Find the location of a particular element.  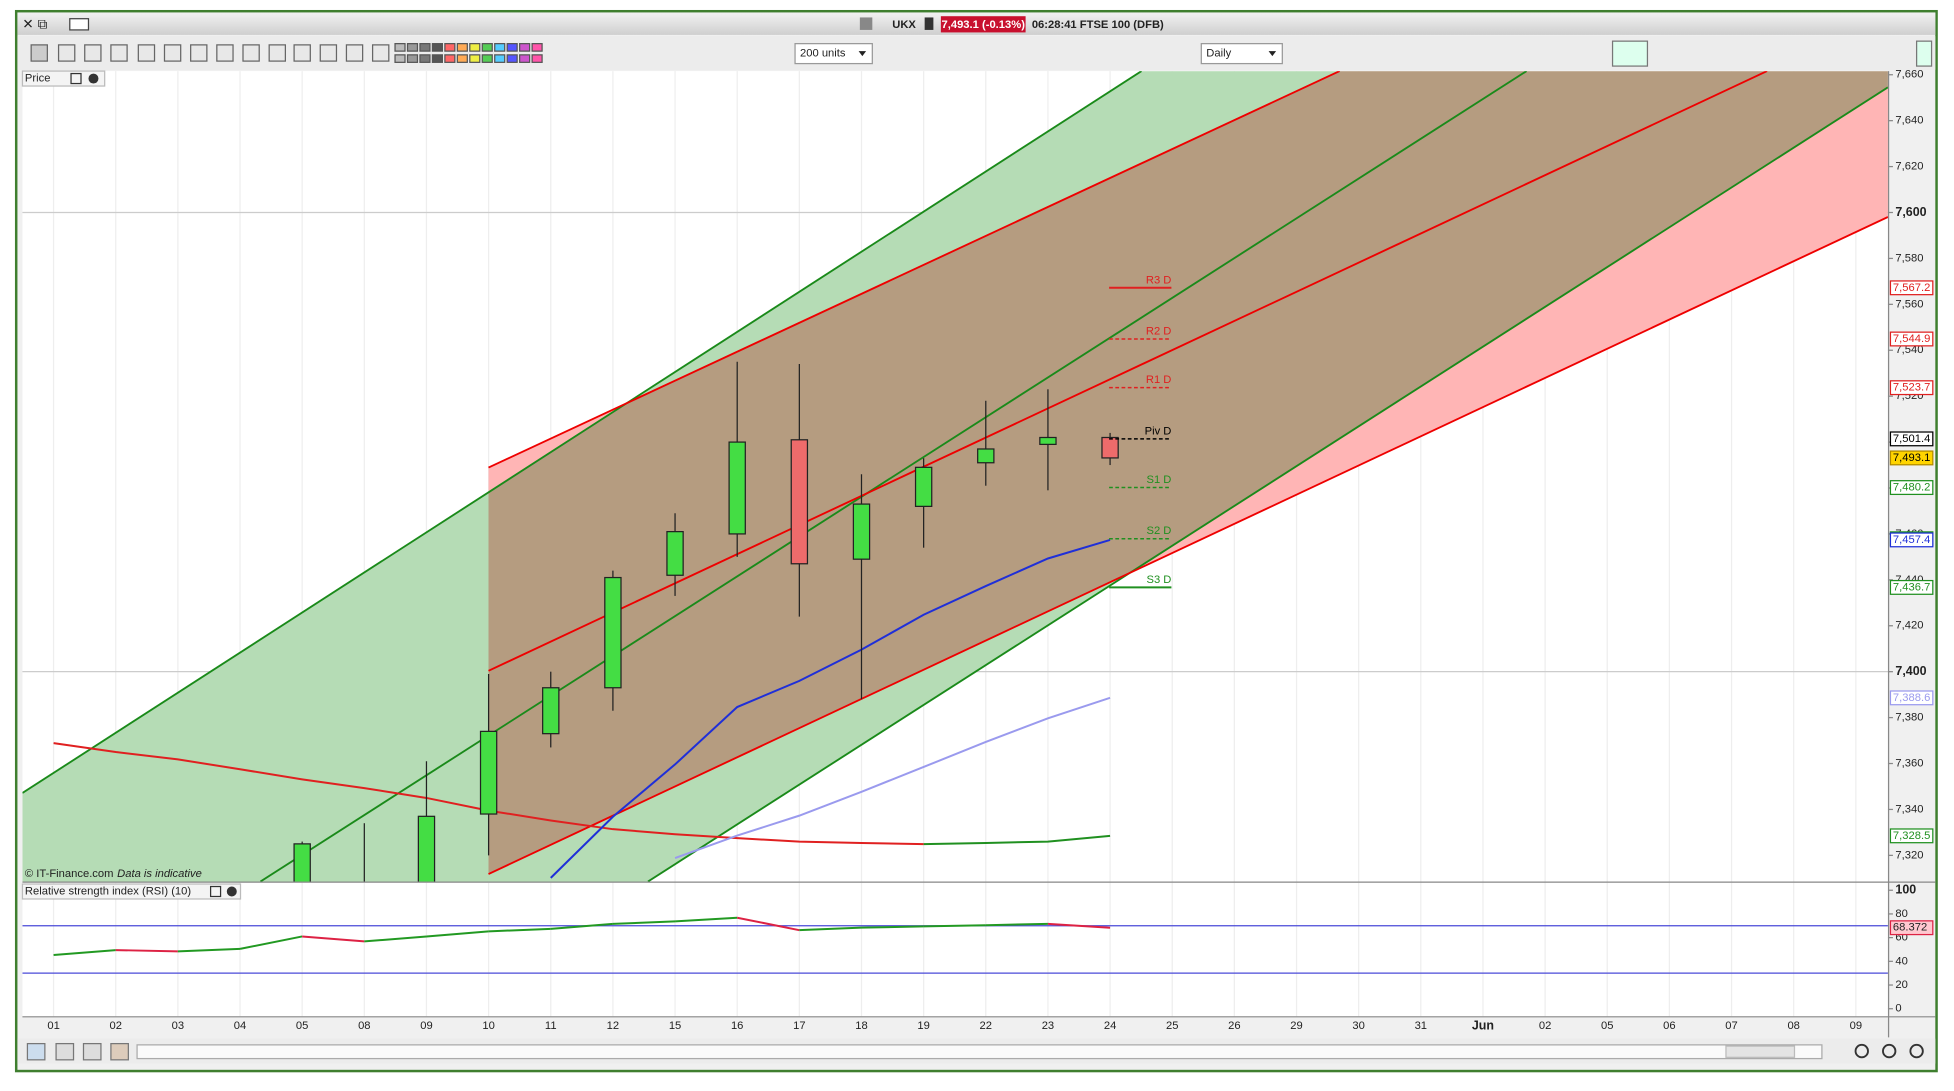

axis-label: 7,388.6 is located at coordinates (1911, 698).